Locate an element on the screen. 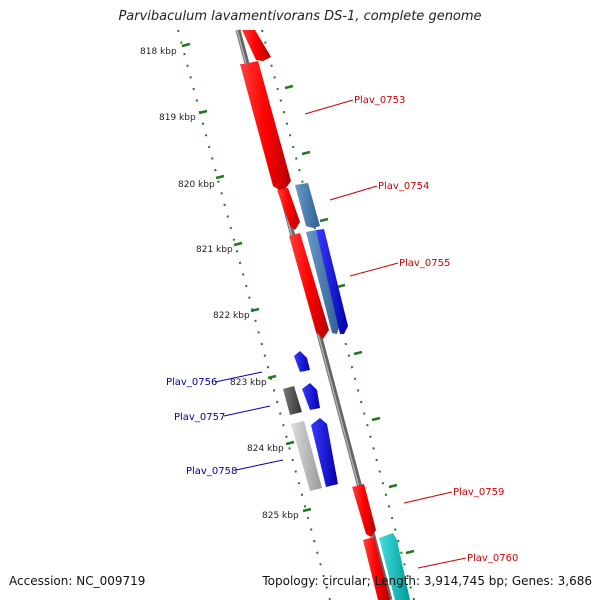  tick-label-822: 822 kbp is located at coordinates (231, 316).